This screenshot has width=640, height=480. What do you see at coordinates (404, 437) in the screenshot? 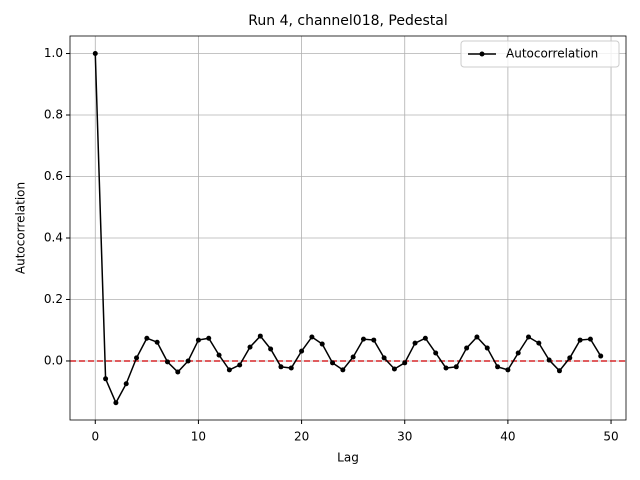
I see `x-tick-label: 30` at bounding box center [404, 437].